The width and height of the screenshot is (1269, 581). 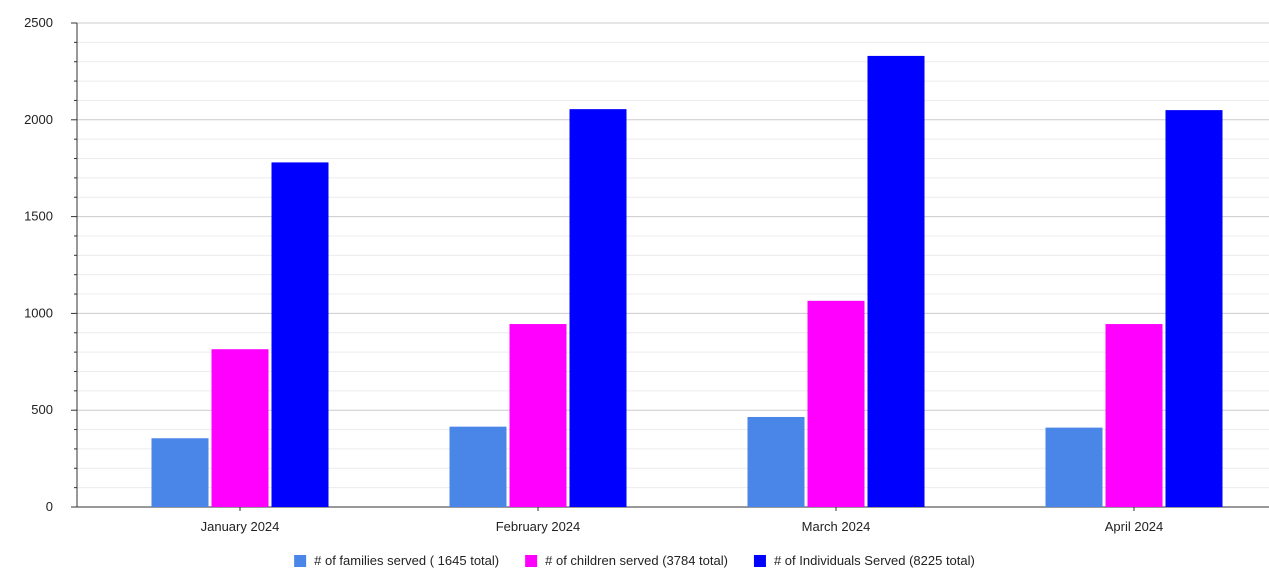 What do you see at coordinates (406, 560) in the screenshot?
I see `legend-label: # of families served ( 1645 total)` at bounding box center [406, 560].